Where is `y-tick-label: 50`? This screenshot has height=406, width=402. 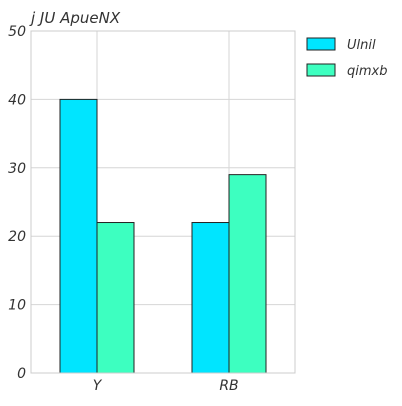
y-tick-label: 50 is located at coordinates (17, 32).